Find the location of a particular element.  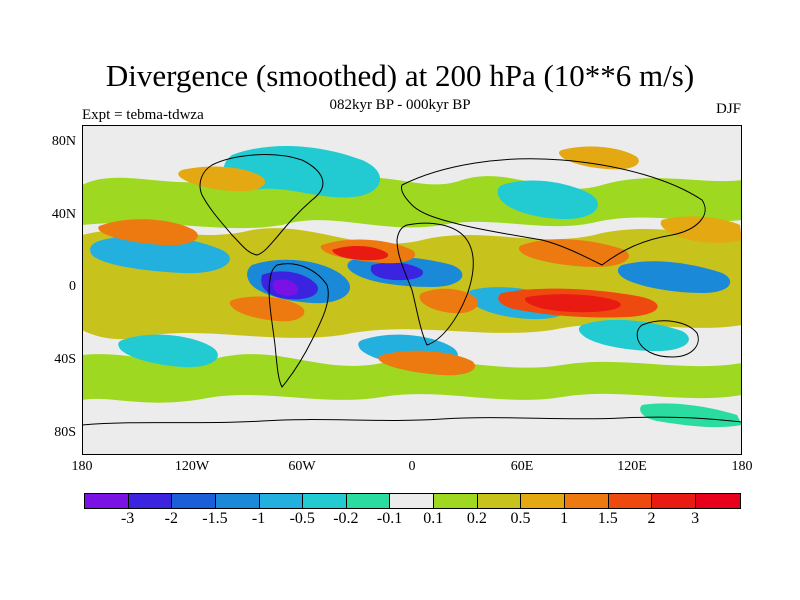

lon-tick-label: 0 is located at coordinates (412, 466).